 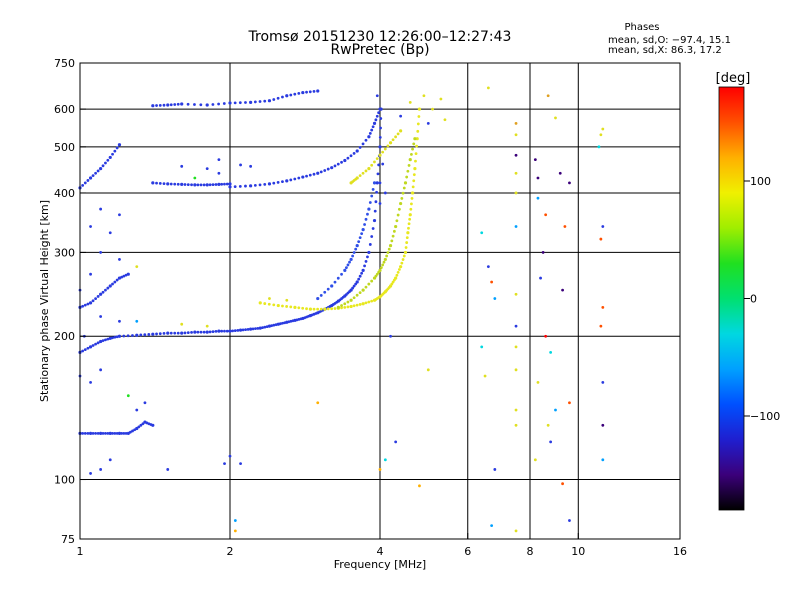 I want to click on colorbar-tick-label: 0, so click(x=753, y=299).